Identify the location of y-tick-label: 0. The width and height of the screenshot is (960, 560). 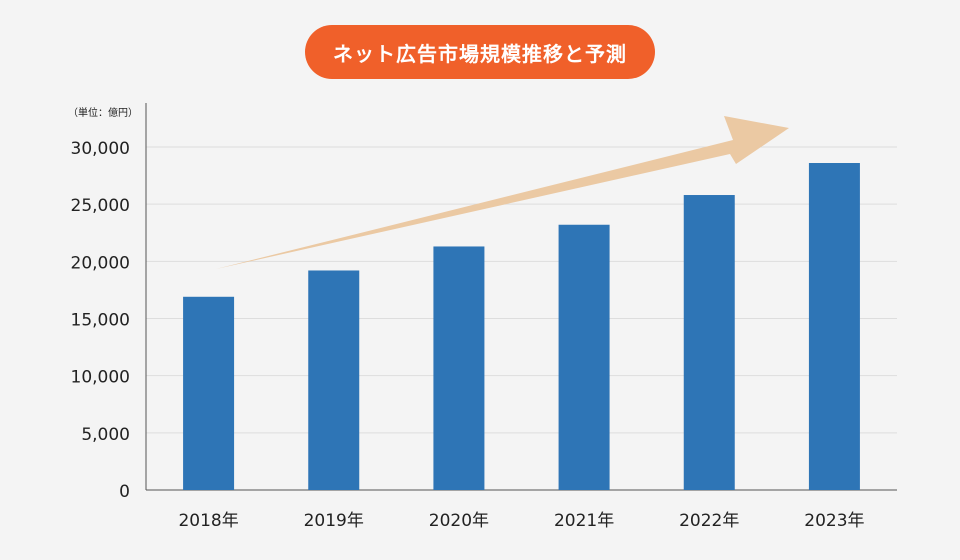
(124, 492).